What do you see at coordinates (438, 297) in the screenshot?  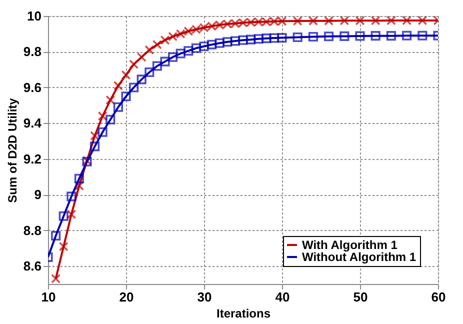 I see `x-tick-label: 60` at bounding box center [438, 297].